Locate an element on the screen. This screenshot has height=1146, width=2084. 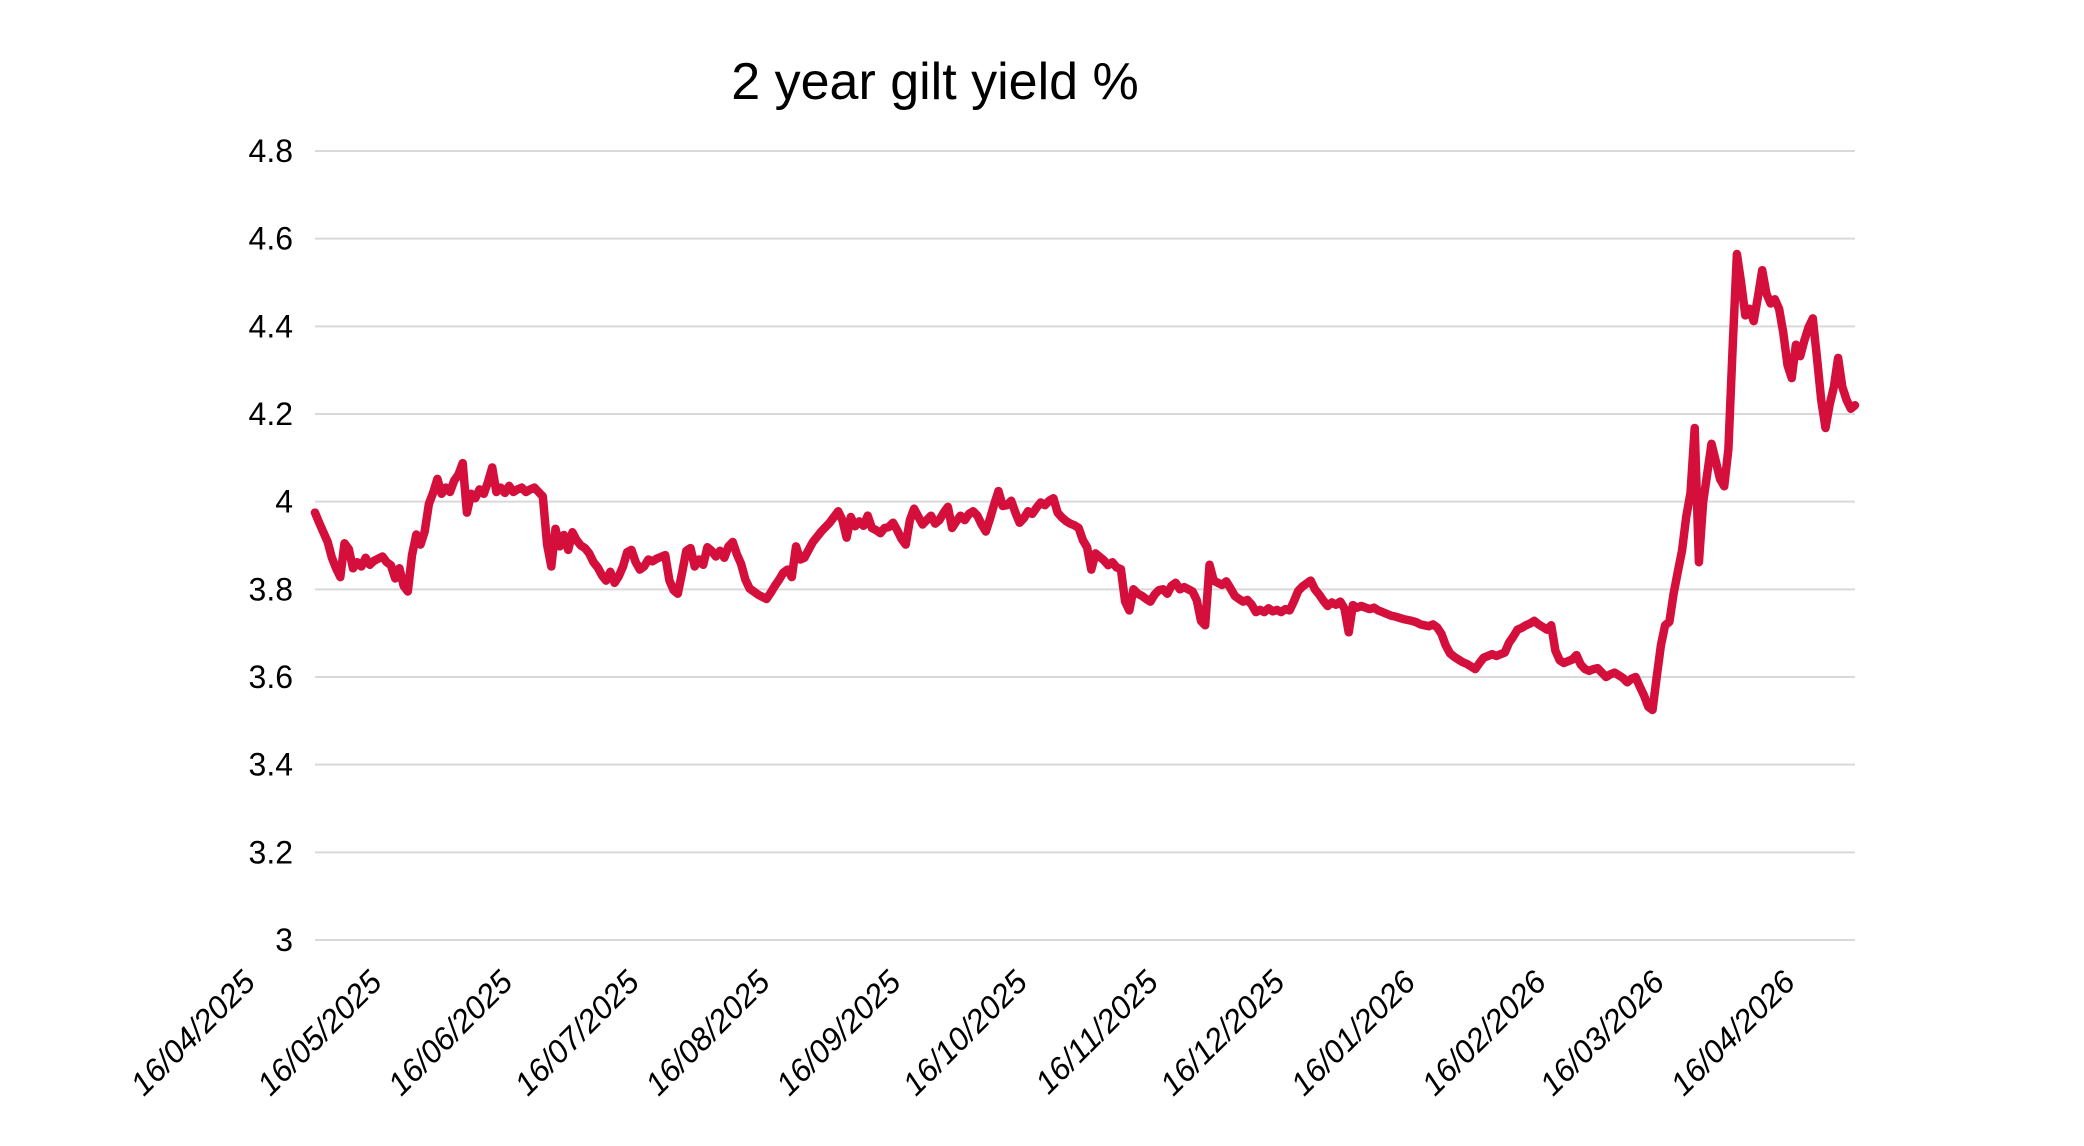
x-tick-label: 16/01/2026 is located at coordinates (1353, 1032).